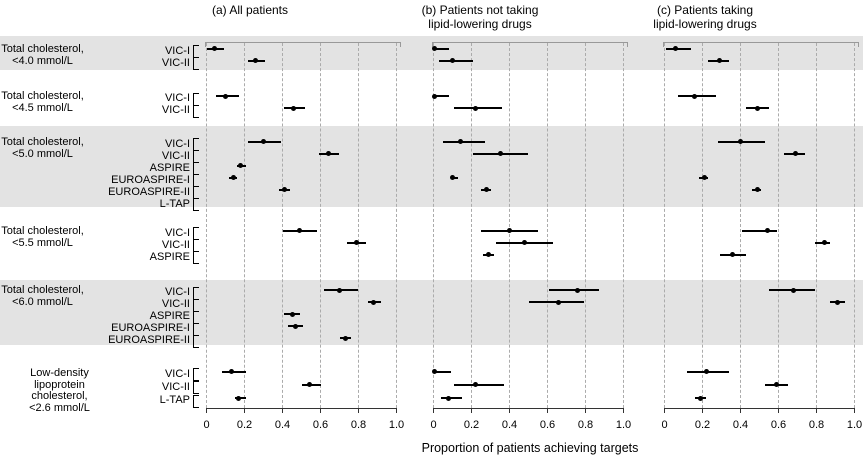 The height and width of the screenshot is (460, 863). I want to click on group-target-label: Total cholesterol, <5.5 mmol/L, so click(42, 237).